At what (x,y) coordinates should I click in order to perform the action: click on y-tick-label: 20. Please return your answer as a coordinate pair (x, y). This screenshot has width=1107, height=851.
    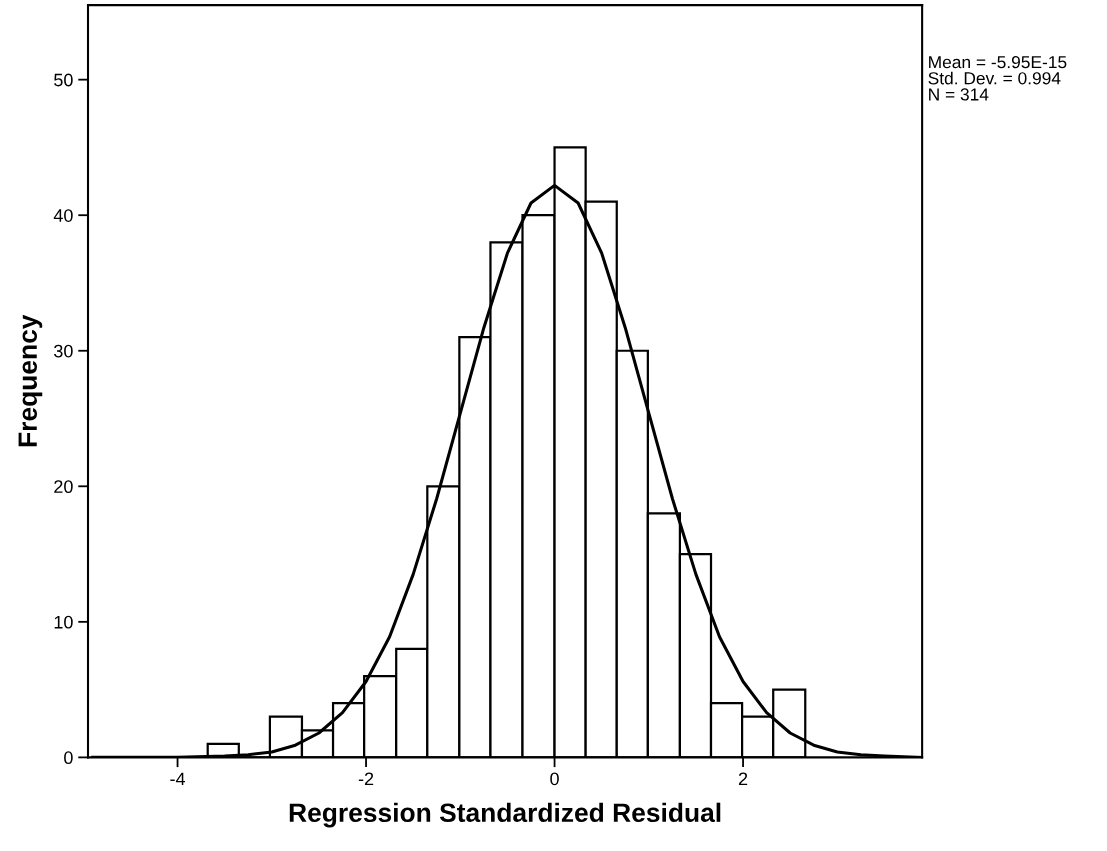
    Looking at the image, I should click on (63, 487).